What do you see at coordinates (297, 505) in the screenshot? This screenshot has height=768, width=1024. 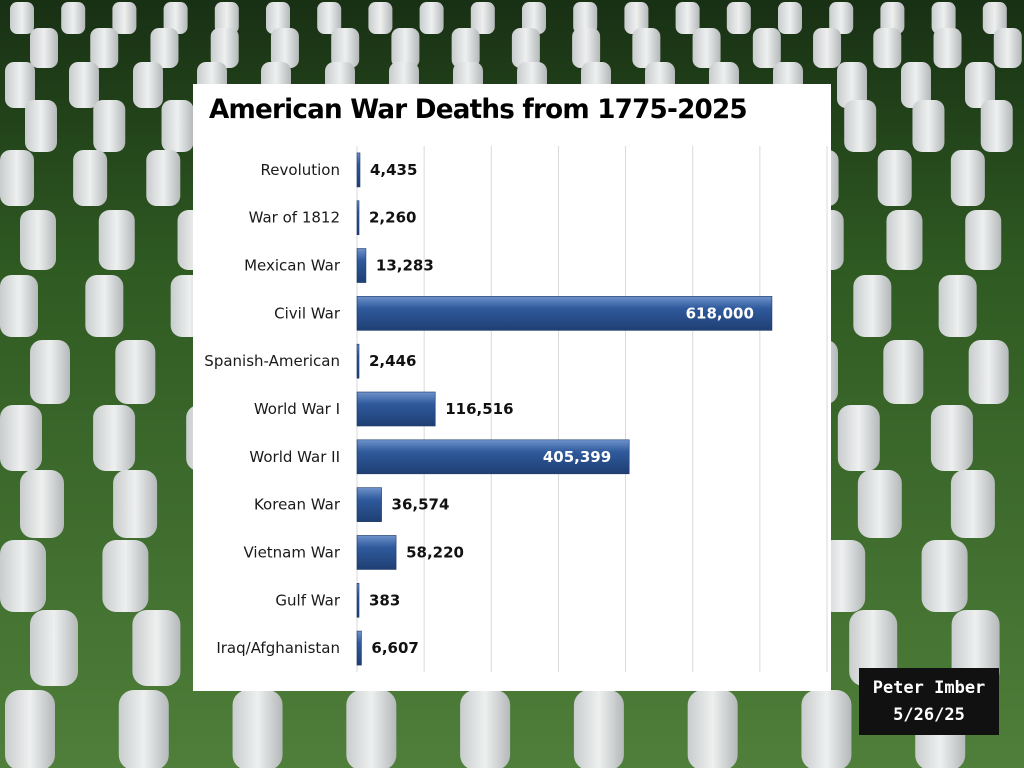 I see `category-label: Korean War` at bounding box center [297, 505].